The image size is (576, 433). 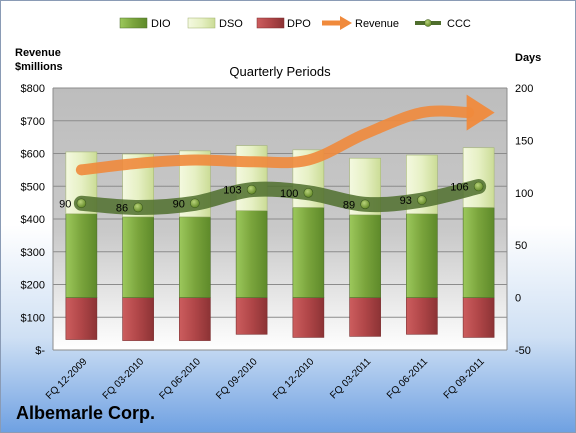 What do you see at coordinates (273, 197) in the screenshot?
I see `ccc-line-group: 90 86 90 103 100 89 93 106` at bounding box center [273, 197].